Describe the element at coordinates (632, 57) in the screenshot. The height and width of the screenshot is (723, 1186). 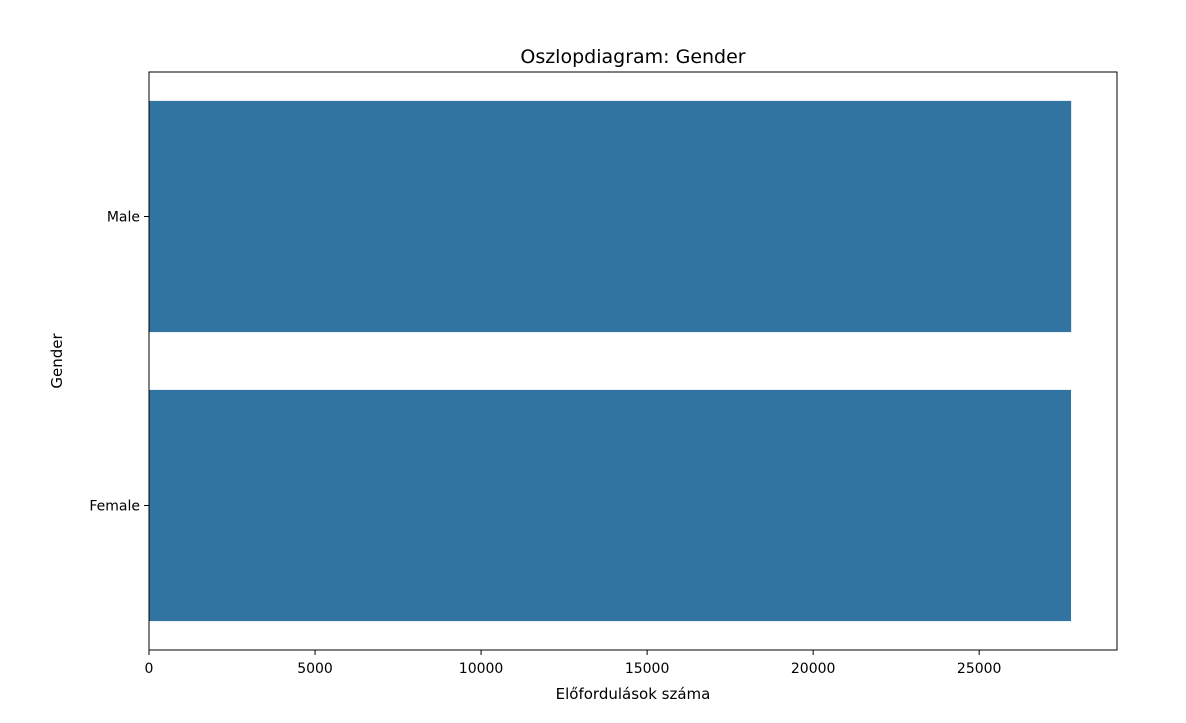
I see `chart-title: Oszlopdiagram: Gender` at that location.